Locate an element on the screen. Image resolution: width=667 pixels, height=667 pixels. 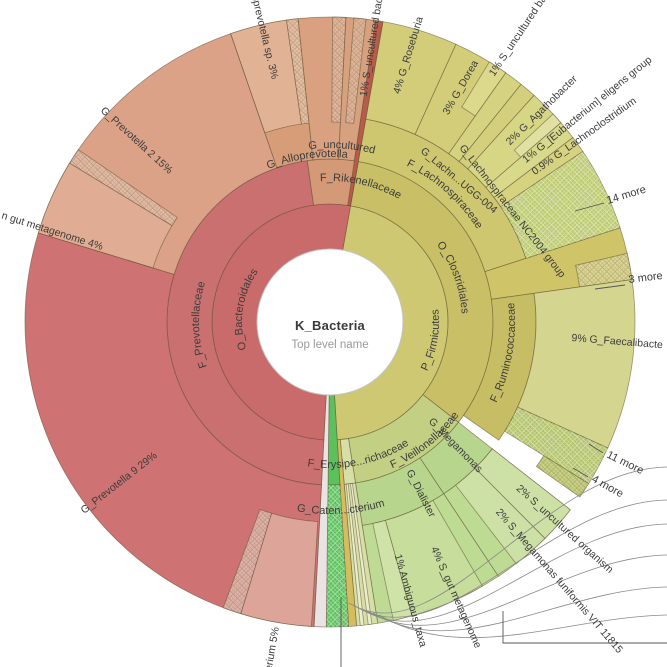
segment-s-megamonas-funiformis is located at coordinates (500, 516).